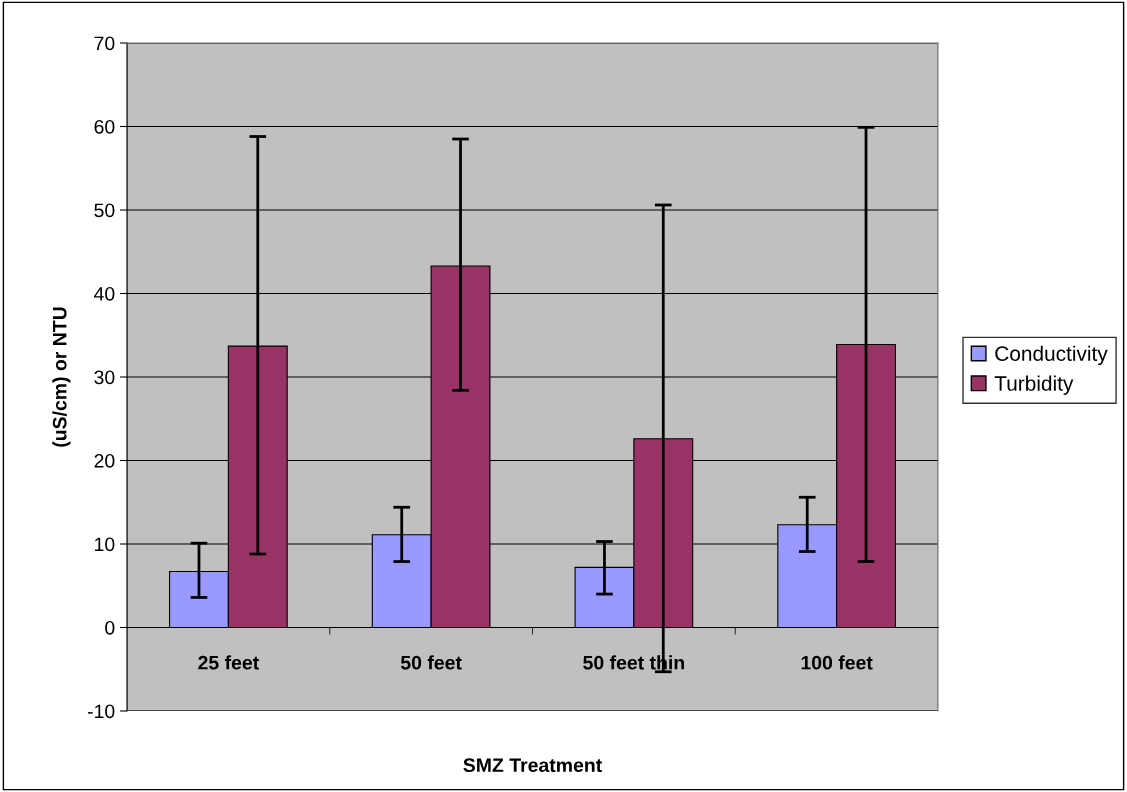 The width and height of the screenshot is (1127, 792). Describe the element at coordinates (104, 460) in the screenshot. I see `y-tick-label: 20` at that location.